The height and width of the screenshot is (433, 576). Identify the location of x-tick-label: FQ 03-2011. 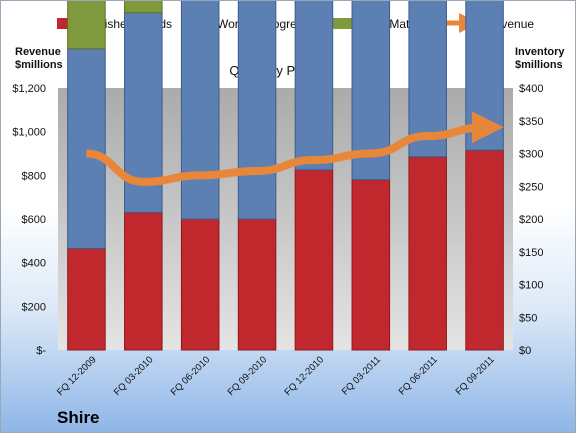
(361, 375).